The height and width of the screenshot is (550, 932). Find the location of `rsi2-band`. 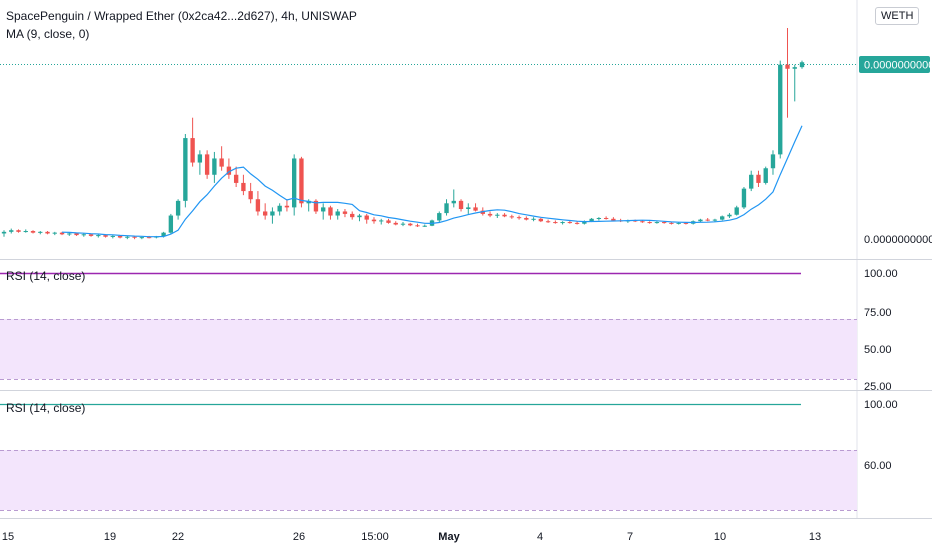

rsi2-band is located at coordinates (428, 480).